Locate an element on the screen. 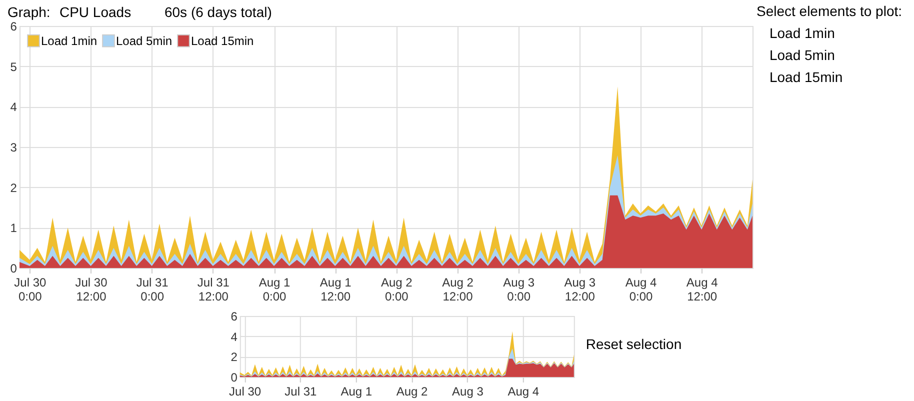  x-tick-label: Aug 2 0:00 is located at coordinates (396, 290).